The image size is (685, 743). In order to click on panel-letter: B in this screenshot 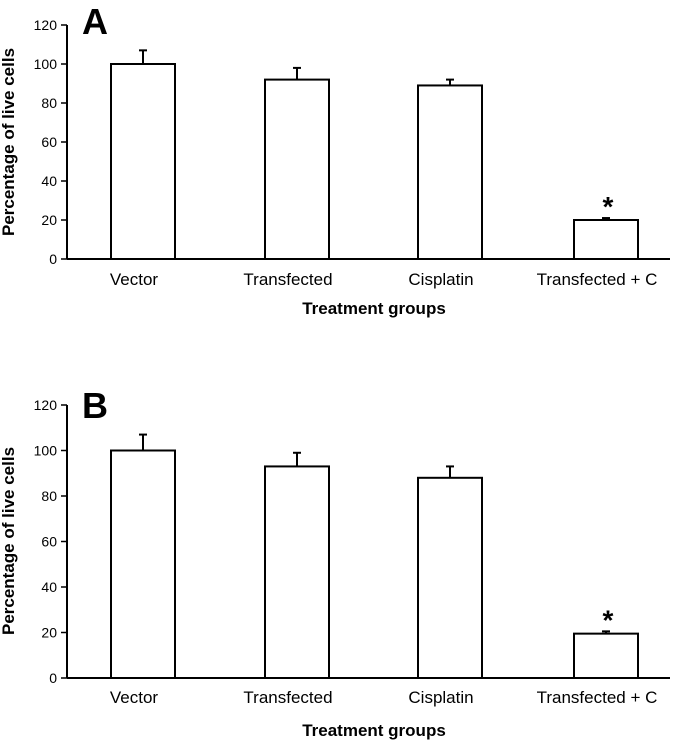, I will do `click(95, 405)`.